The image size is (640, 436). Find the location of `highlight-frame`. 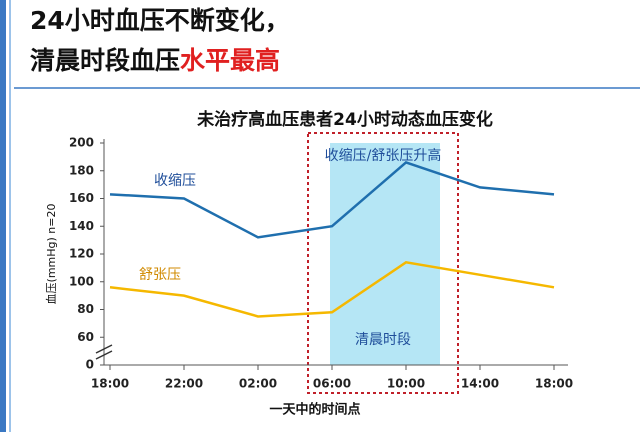

highlight-frame is located at coordinates (383, 263).